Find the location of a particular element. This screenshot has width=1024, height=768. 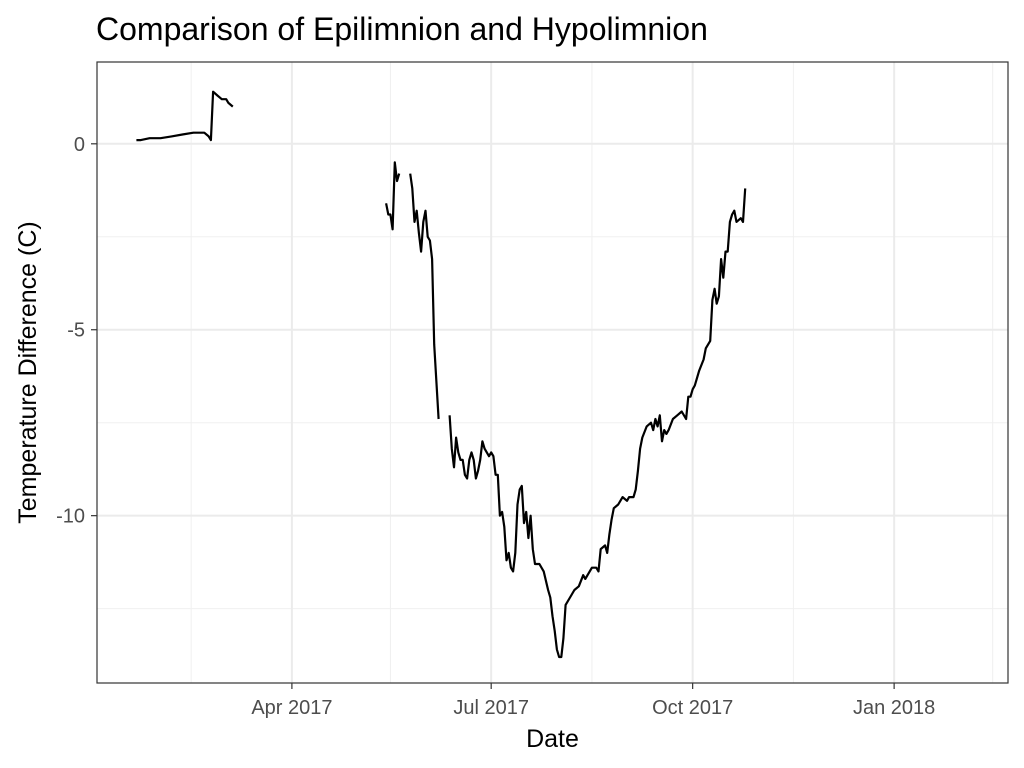

y-tick-label: -5 is located at coordinates (76, 331).